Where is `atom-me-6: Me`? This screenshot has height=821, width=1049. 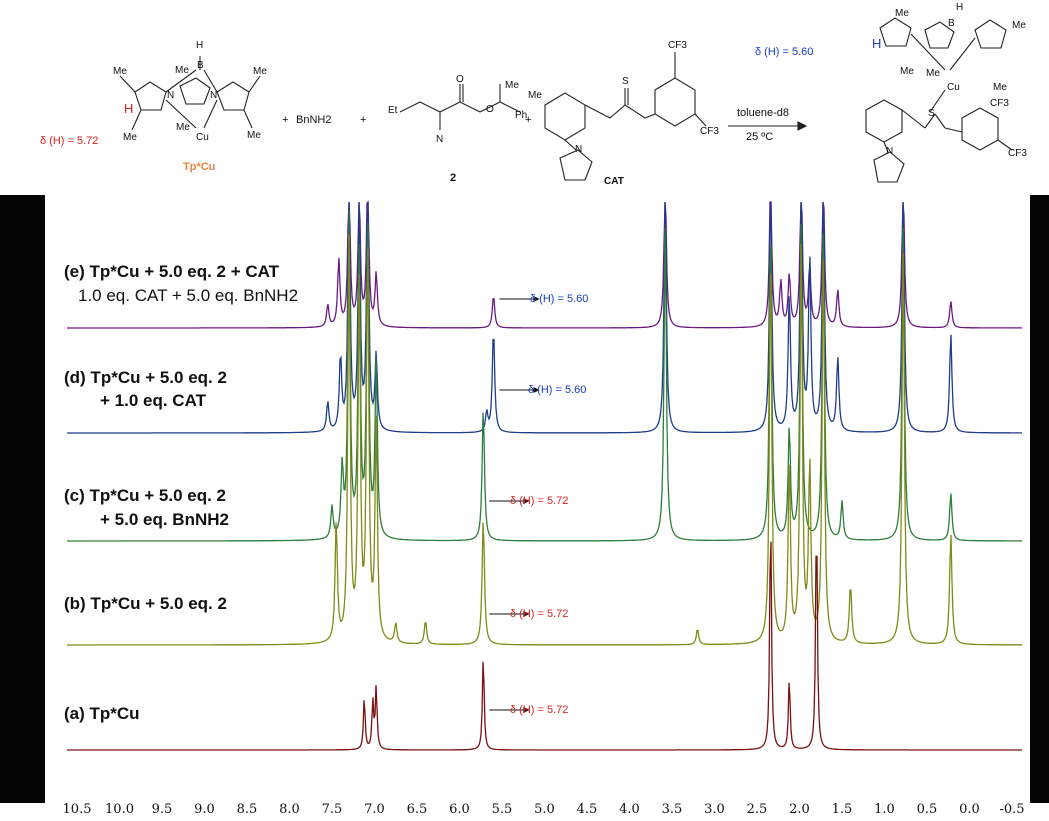
atom-me-6: Me is located at coordinates (254, 135).